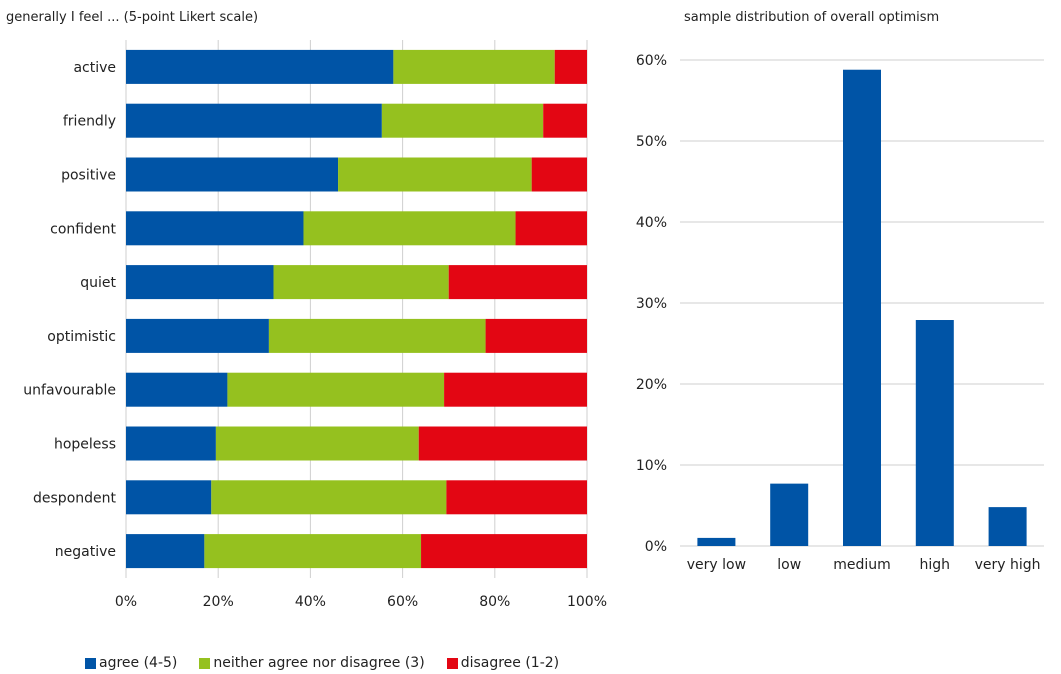 This screenshot has width=1061, height=674. I want to click on category-label-unfavourable: unfavourable, so click(69, 391).